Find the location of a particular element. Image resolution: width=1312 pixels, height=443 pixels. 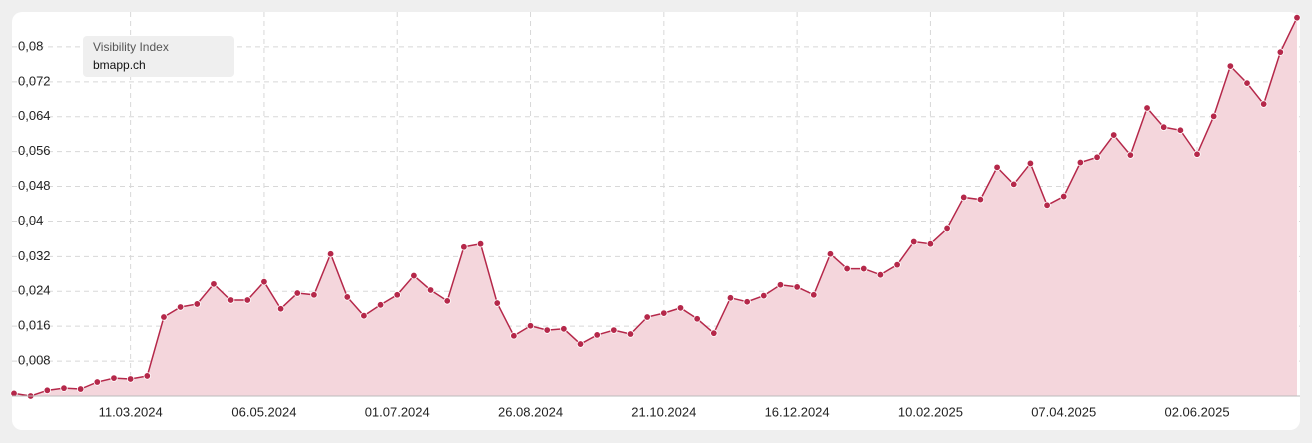

y-tick-label: 0,016 is located at coordinates (34, 325).